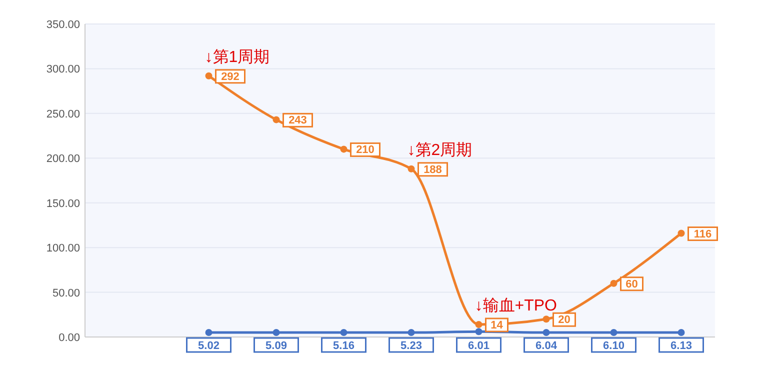 The height and width of the screenshot is (386, 771). What do you see at coordinates (564, 320) in the screenshot?
I see `data-label: 20` at bounding box center [564, 320].